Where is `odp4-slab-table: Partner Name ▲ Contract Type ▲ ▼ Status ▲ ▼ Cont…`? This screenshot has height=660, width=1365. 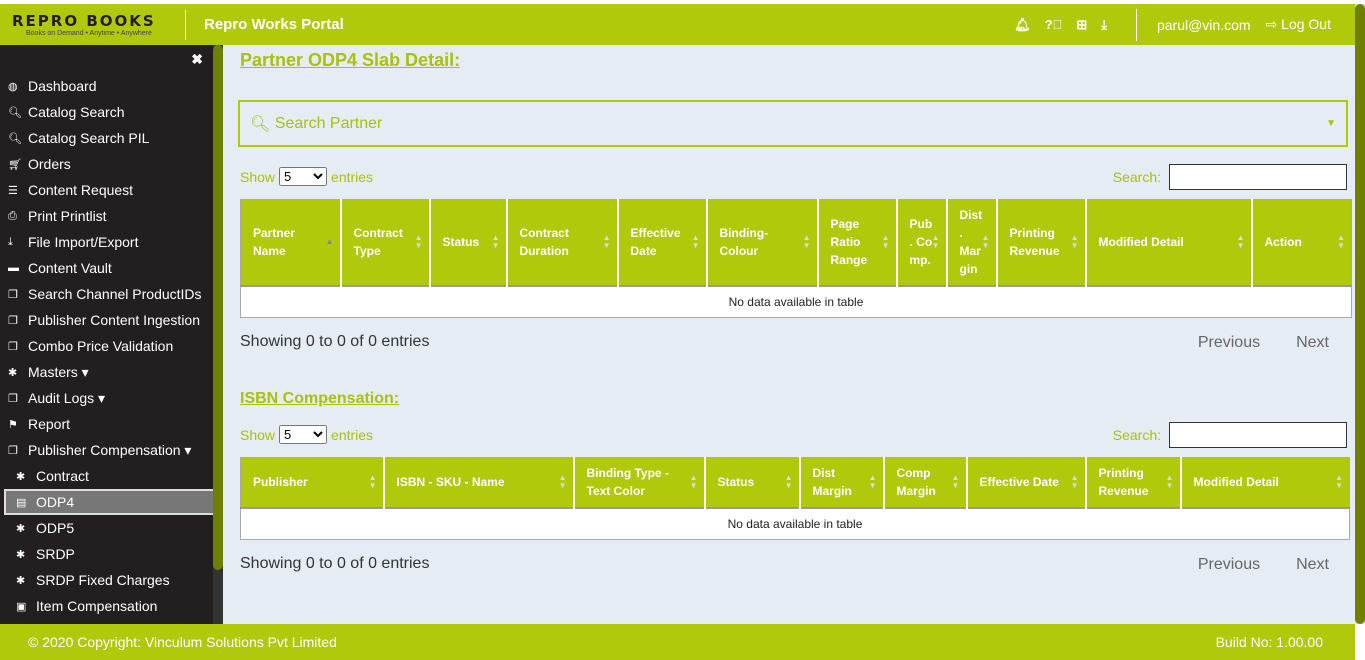 odp4-slab-table: Partner Name ▲ Contract Type ▲ ▼ Status ▲ ▼ Cont… is located at coordinates (796, 258).